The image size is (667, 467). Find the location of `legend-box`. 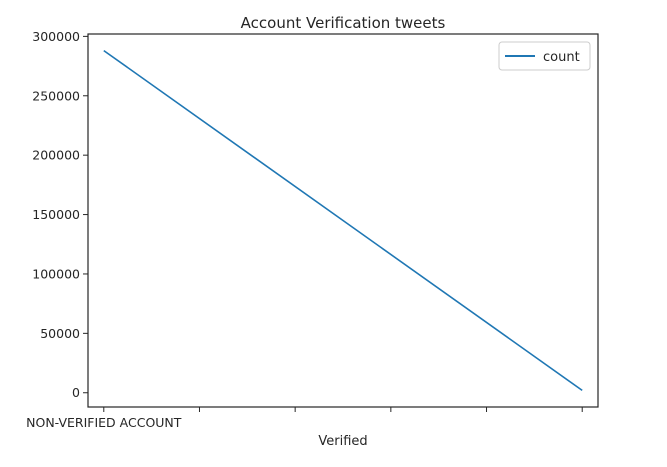

legend-box is located at coordinates (544, 56).